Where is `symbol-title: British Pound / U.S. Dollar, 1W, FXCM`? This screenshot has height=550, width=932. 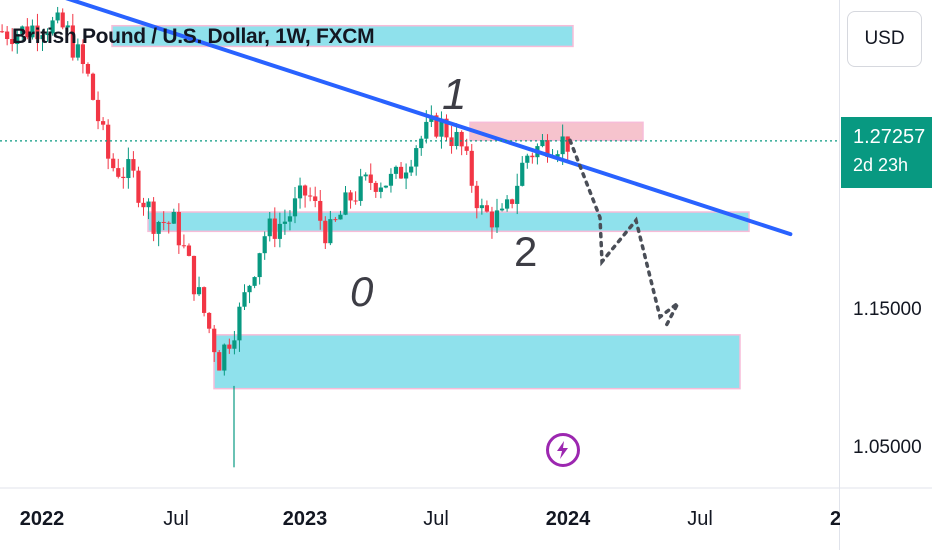 symbol-title: British Pound / U.S. Dollar, 1W, FXCM is located at coordinates (193, 36).